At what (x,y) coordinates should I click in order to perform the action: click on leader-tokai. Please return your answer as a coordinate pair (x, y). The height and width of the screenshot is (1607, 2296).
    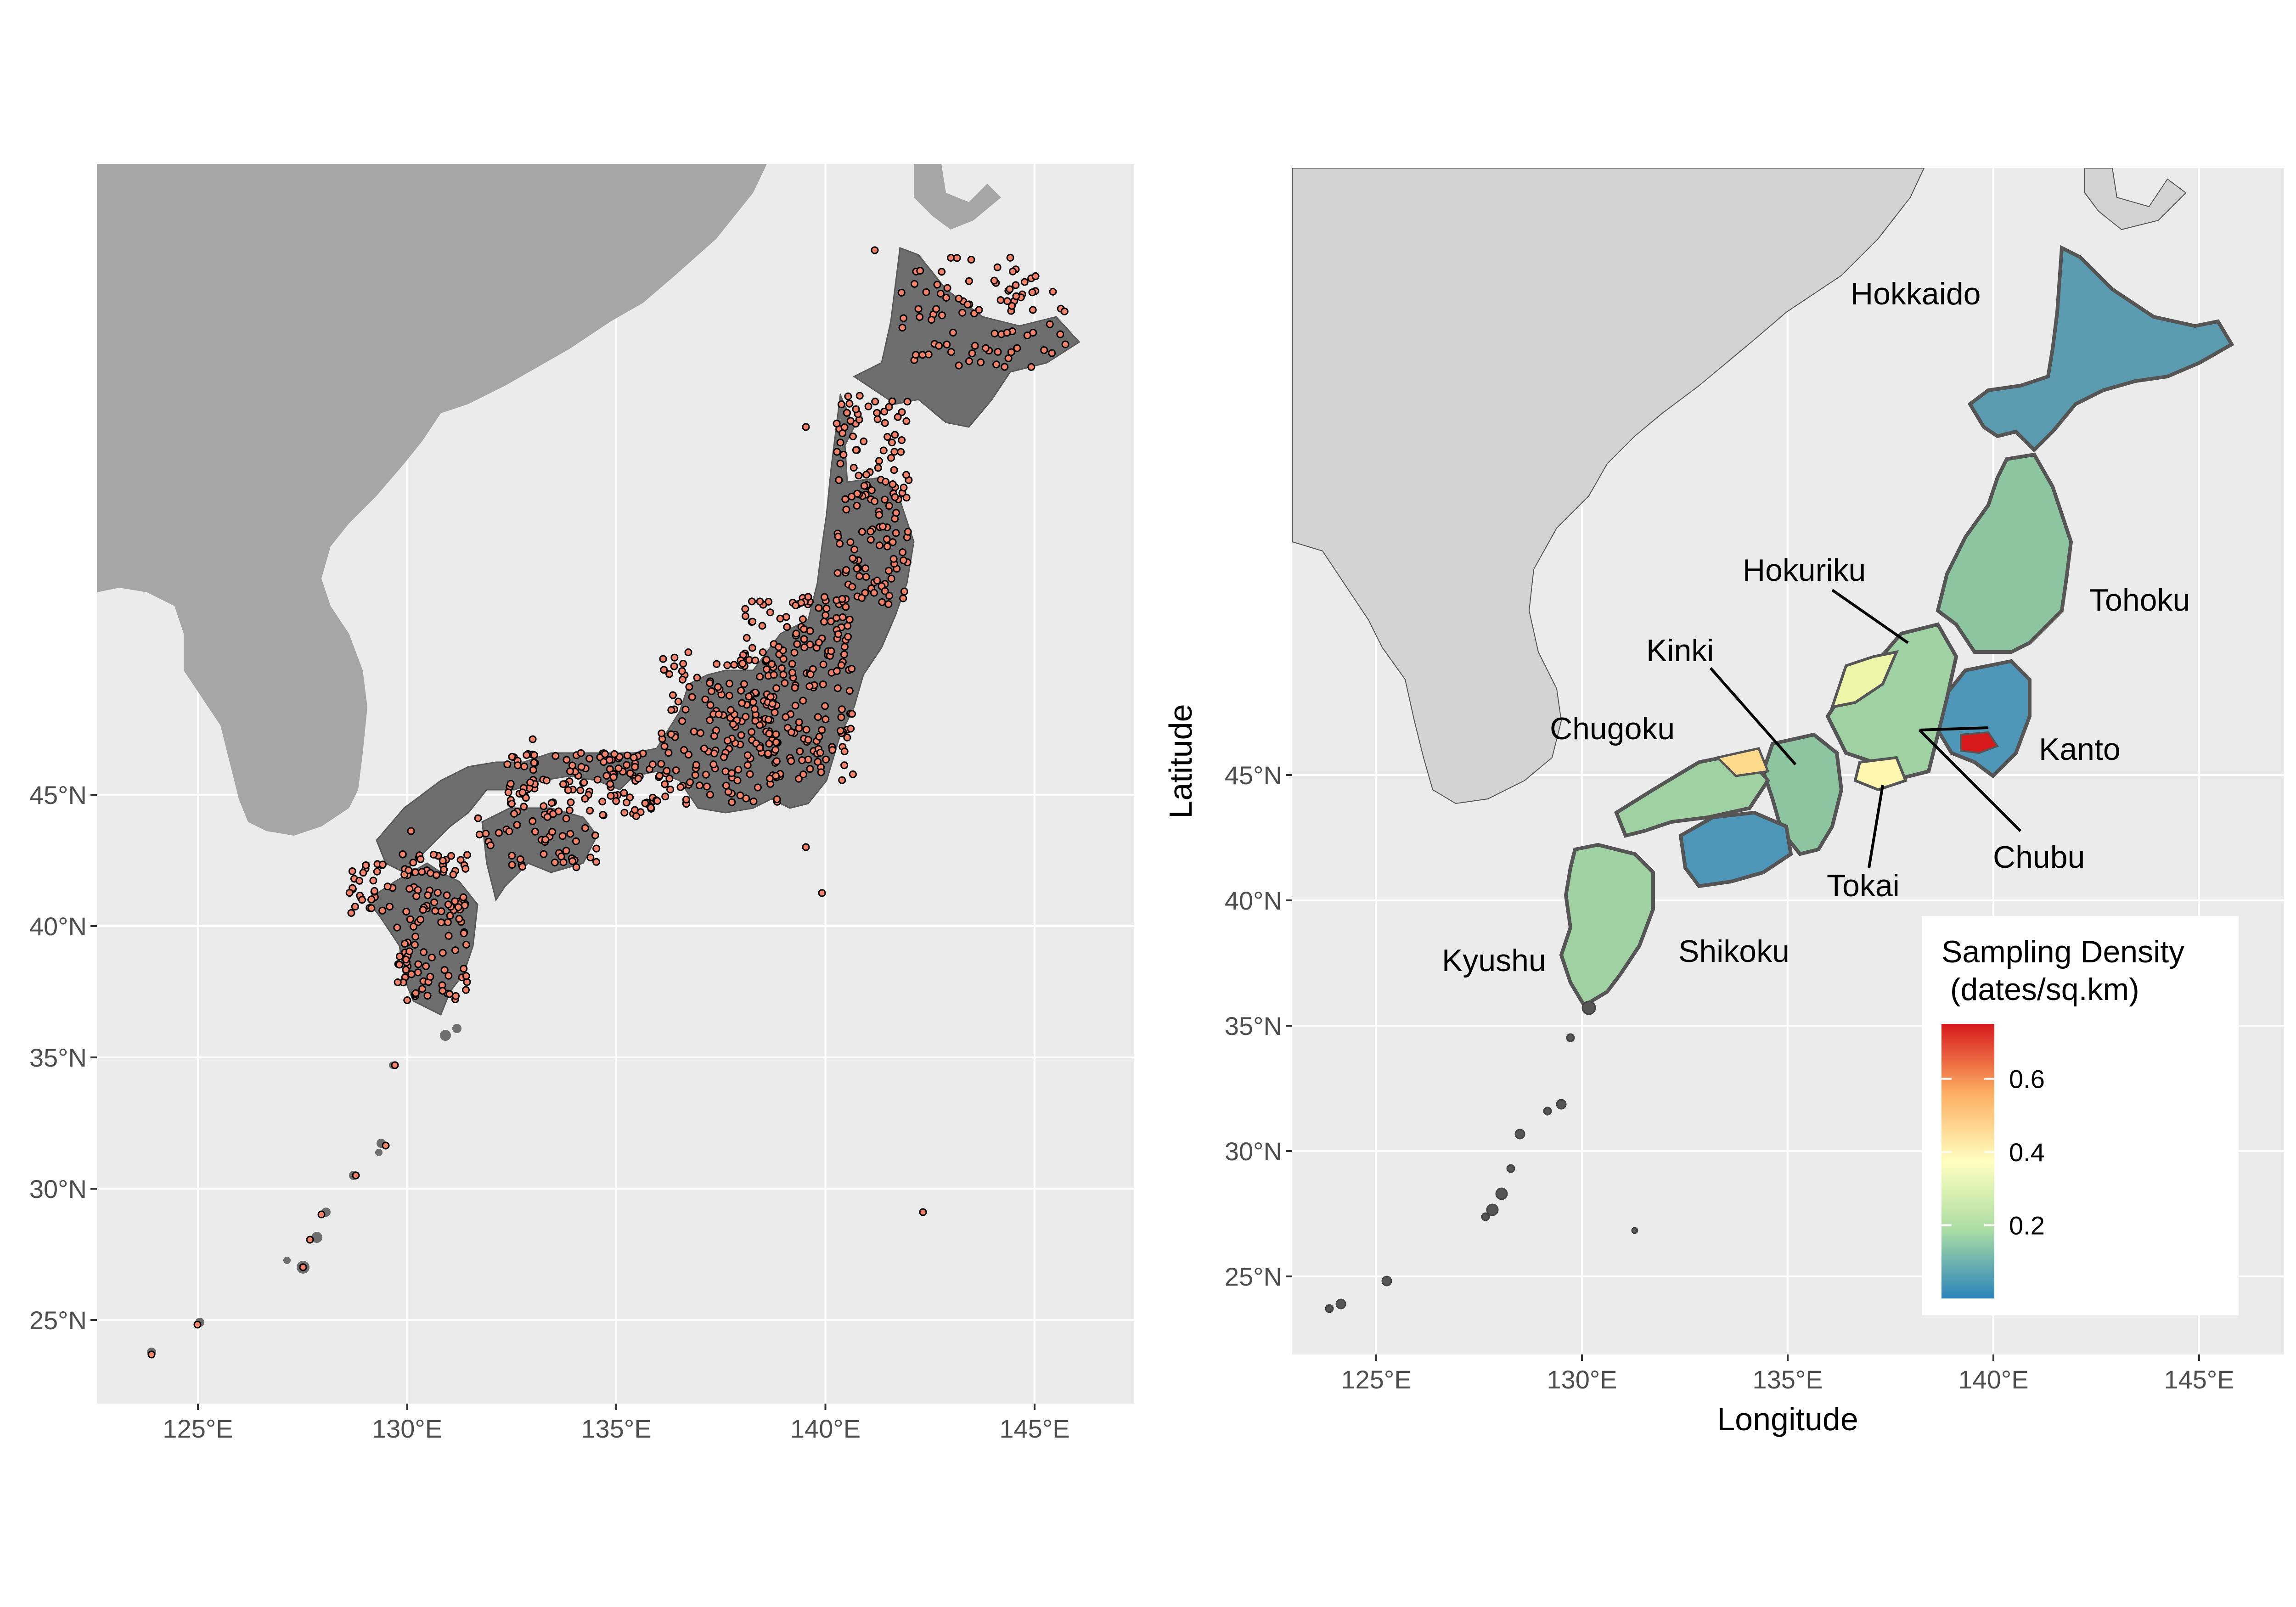
    Looking at the image, I should click on (1876, 826).